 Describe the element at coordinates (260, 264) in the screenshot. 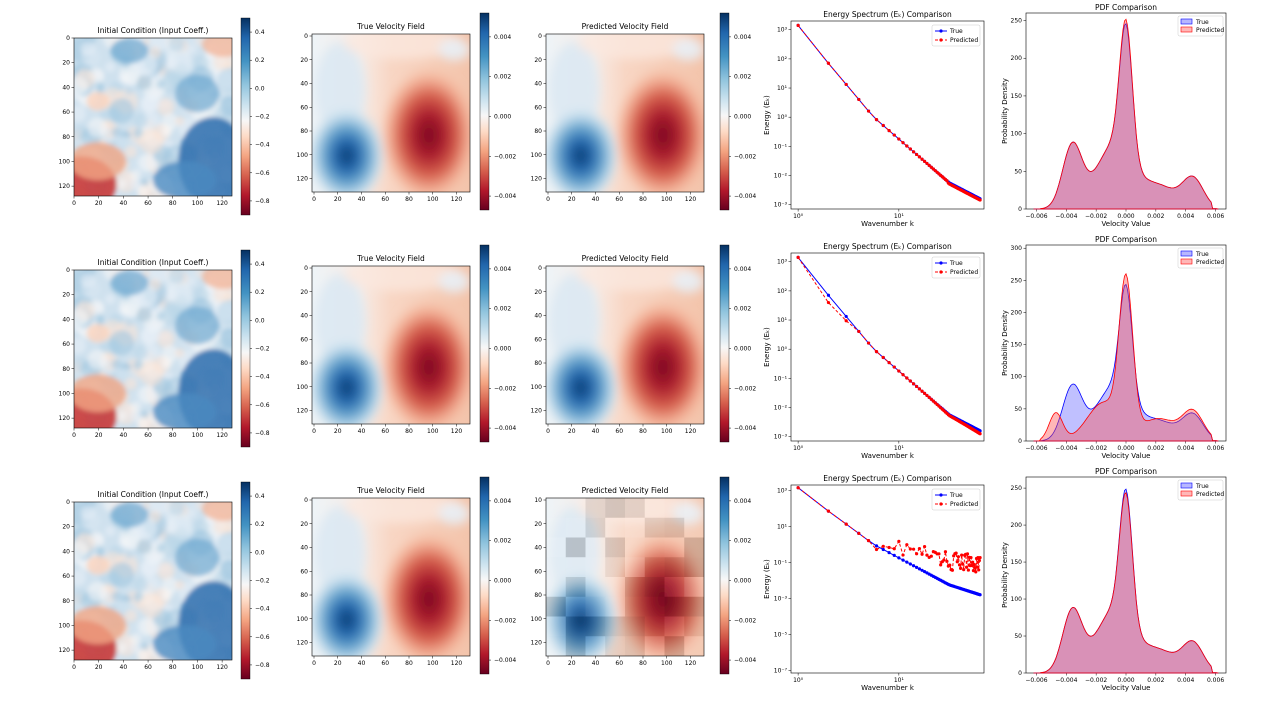

I see `colorbar-tick-label: 0.4` at that location.